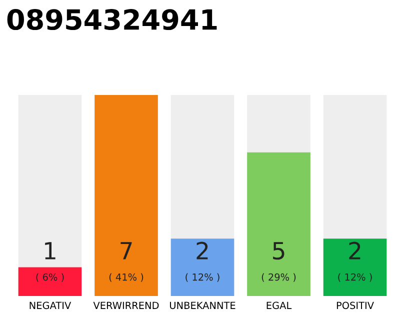 The image size is (410, 320). Describe the element at coordinates (126, 262) in the screenshot. I see `data-label: 7 ( 41% )` at that location.